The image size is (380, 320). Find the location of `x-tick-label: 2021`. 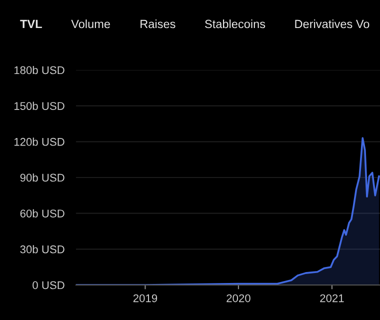

x-tick-label: 2021 is located at coordinates (332, 298).